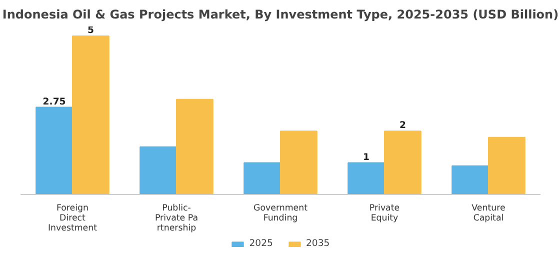 The width and height of the screenshot is (560, 280). Describe the element at coordinates (54, 102) in the screenshot. I see `data-label: 2.75` at that location.